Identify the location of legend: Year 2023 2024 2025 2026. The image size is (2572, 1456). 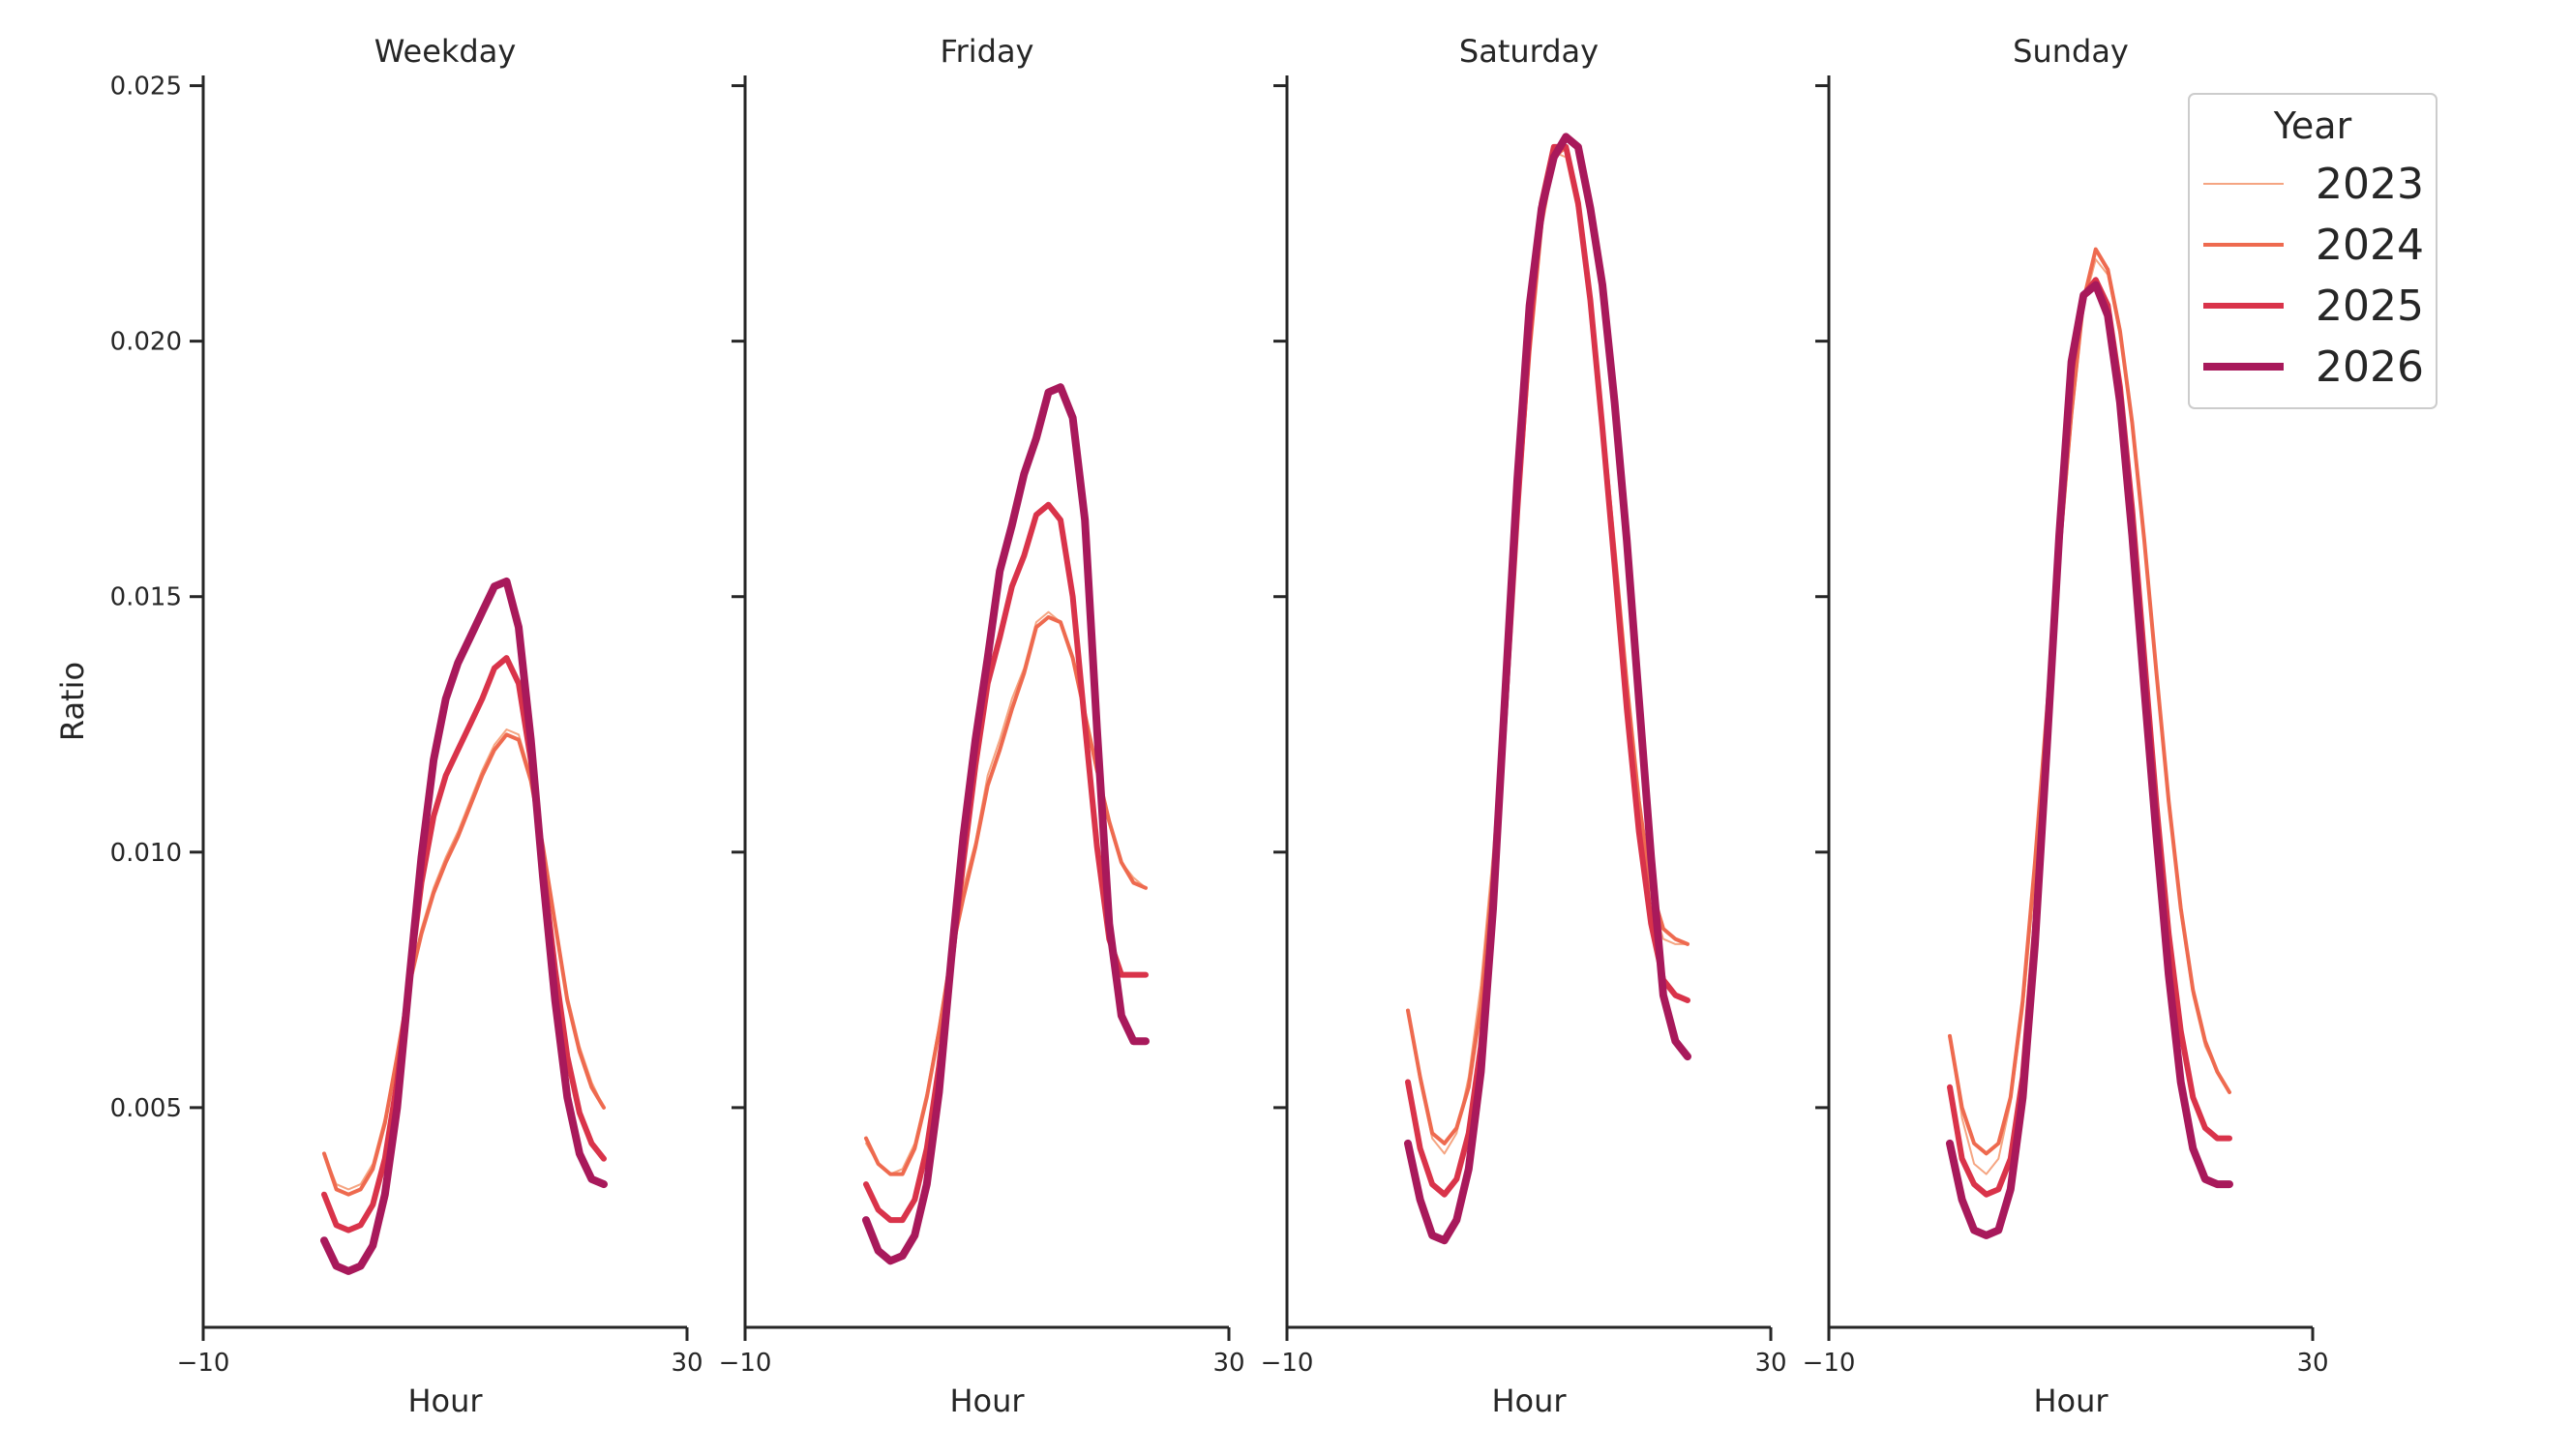
(2312, 251).